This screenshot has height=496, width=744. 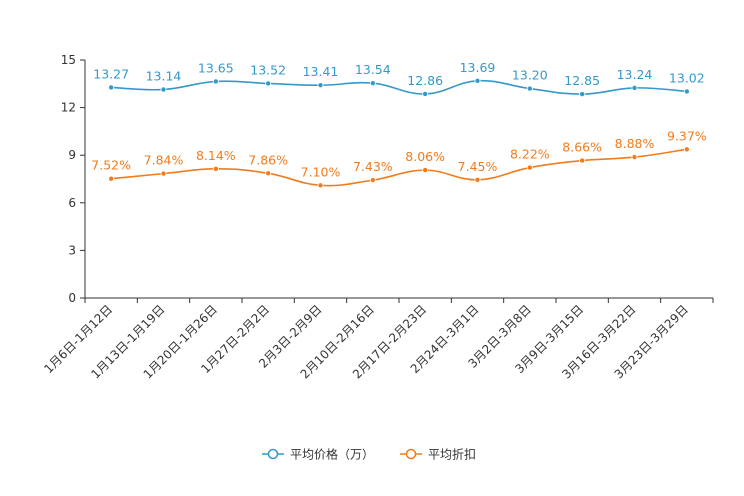 What do you see at coordinates (582, 147) in the screenshot?
I see `data-label: 8.66%` at bounding box center [582, 147].